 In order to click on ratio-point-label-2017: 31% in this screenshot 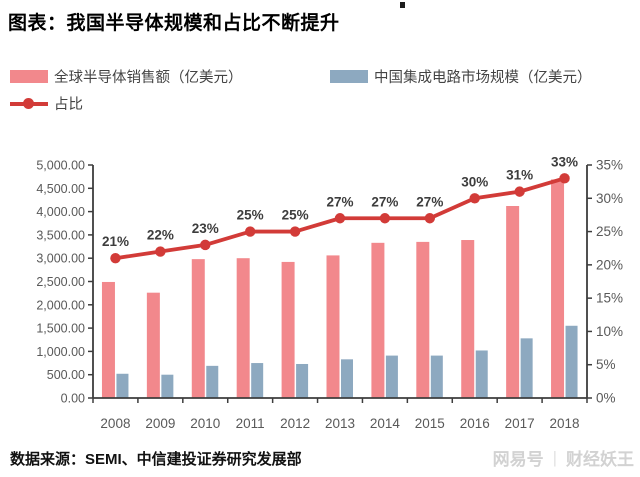, I will do `click(519, 175)`.